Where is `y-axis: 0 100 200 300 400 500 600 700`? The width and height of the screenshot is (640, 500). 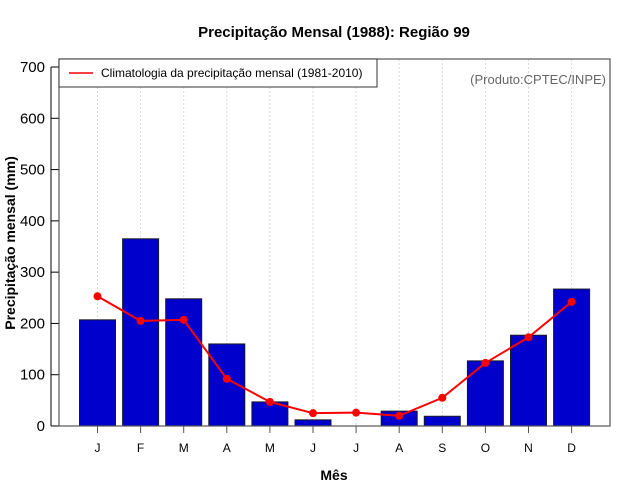 y-axis: 0 100 200 300 400 500 600 700 is located at coordinates (39, 247).